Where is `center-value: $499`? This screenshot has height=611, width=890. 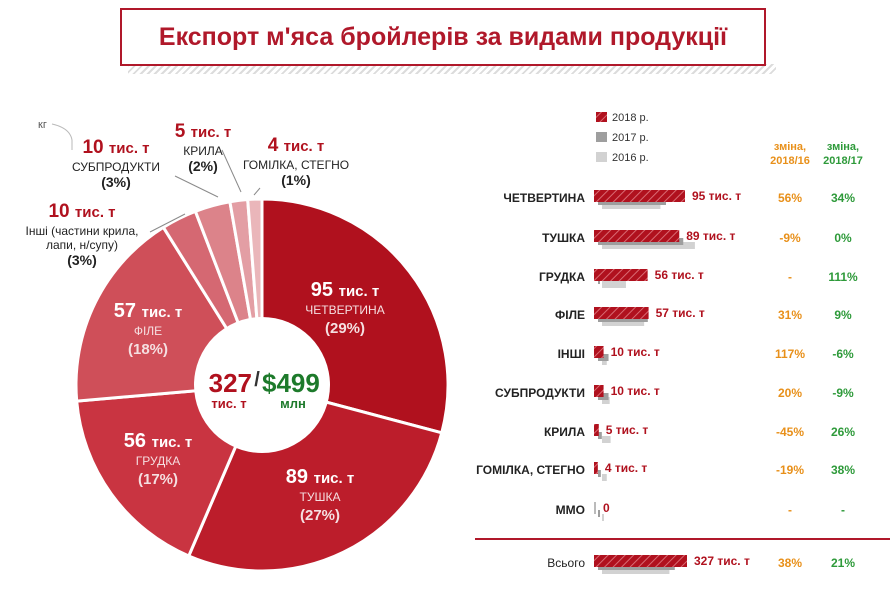 center-value: $499 is located at coordinates (291, 383).